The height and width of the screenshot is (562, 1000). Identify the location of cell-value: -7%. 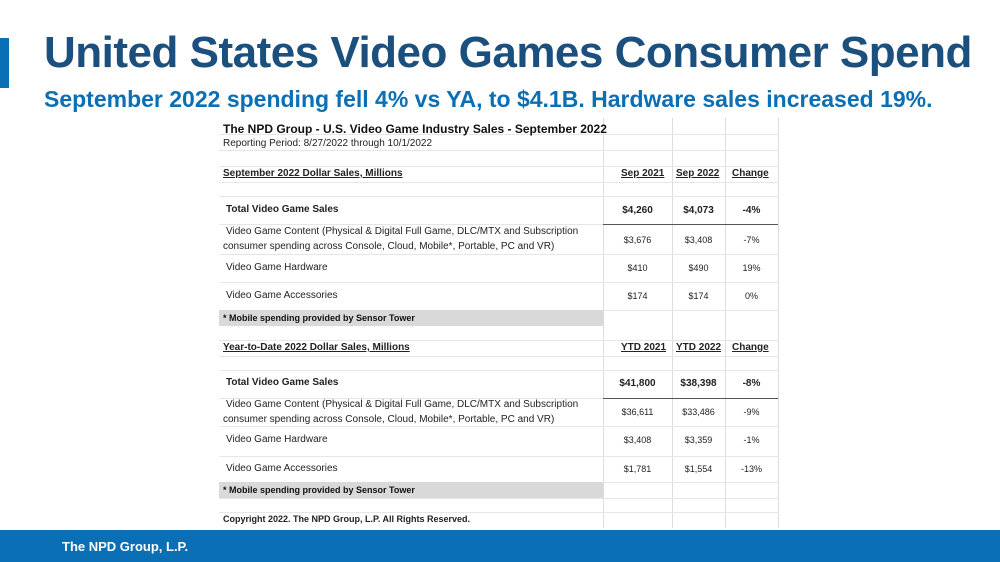
(751, 240).